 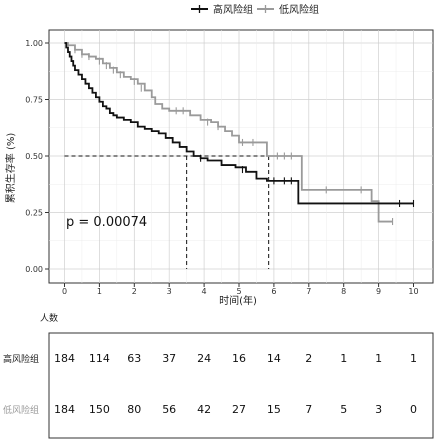 I want to click on p-value-annotation: p = 0.00074, so click(x=106, y=222).